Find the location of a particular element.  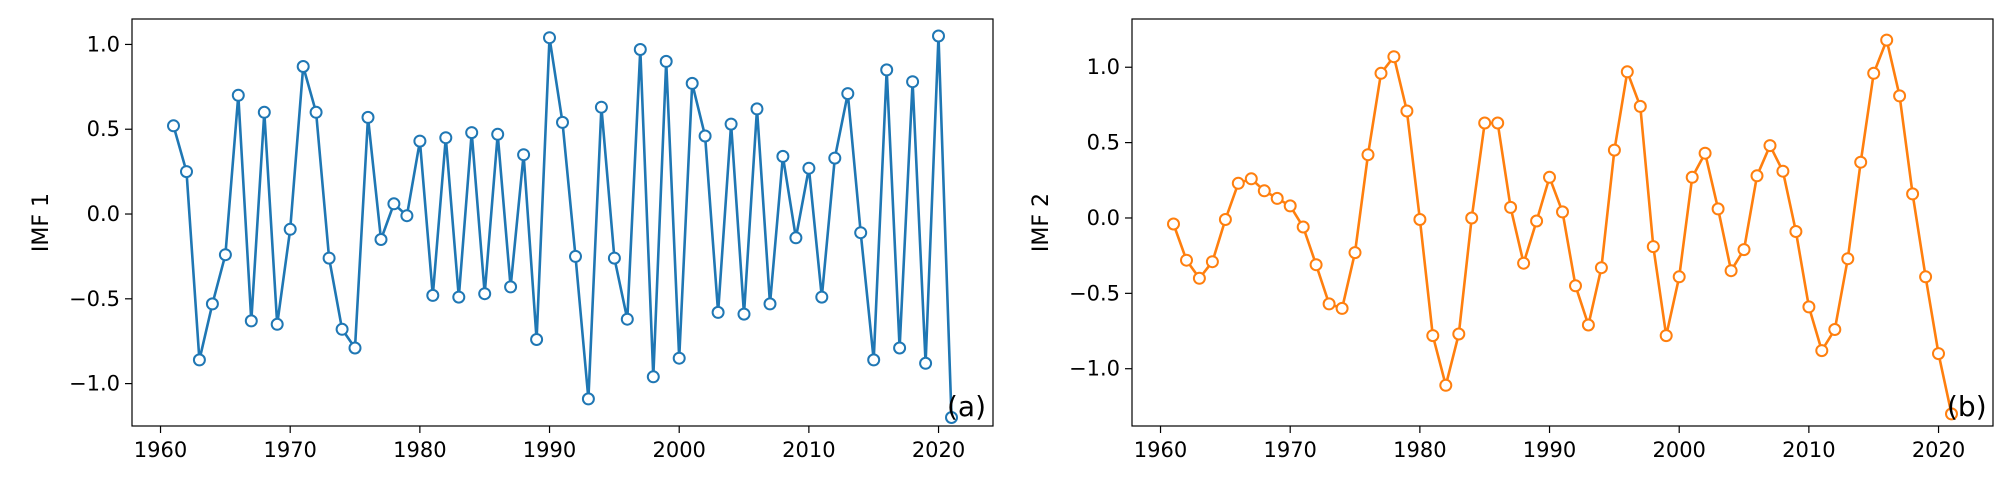

panel-a-ytick-label: −0.5 is located at coordinates (94, 299).